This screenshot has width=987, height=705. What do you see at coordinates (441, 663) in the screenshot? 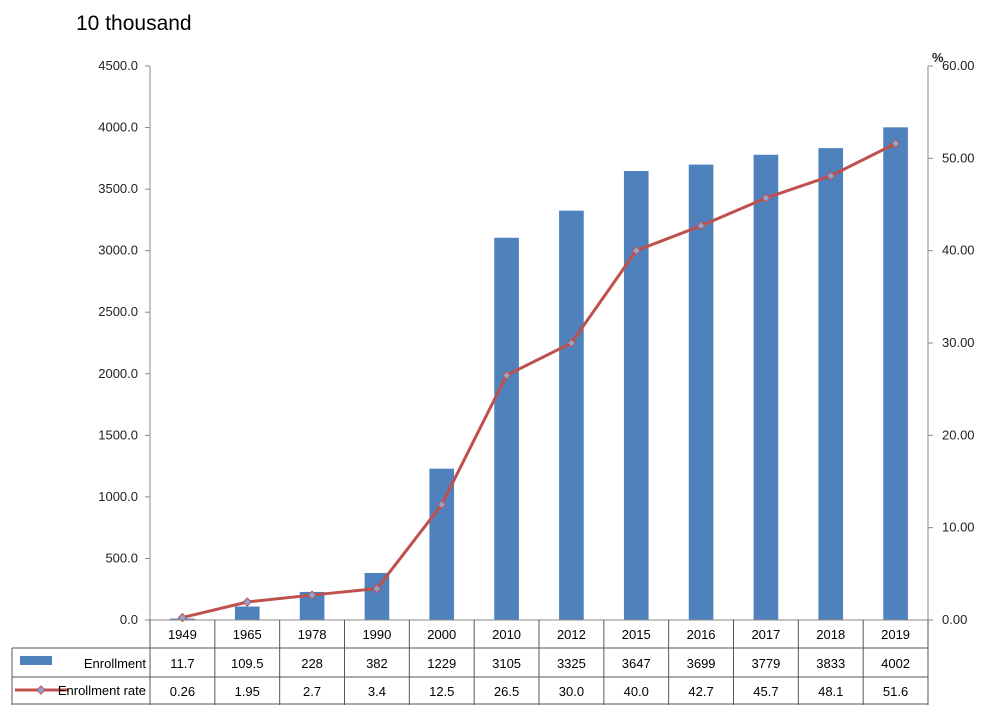
I see `enrollment-value-cell: 1229` at bounding box center [441, 663].